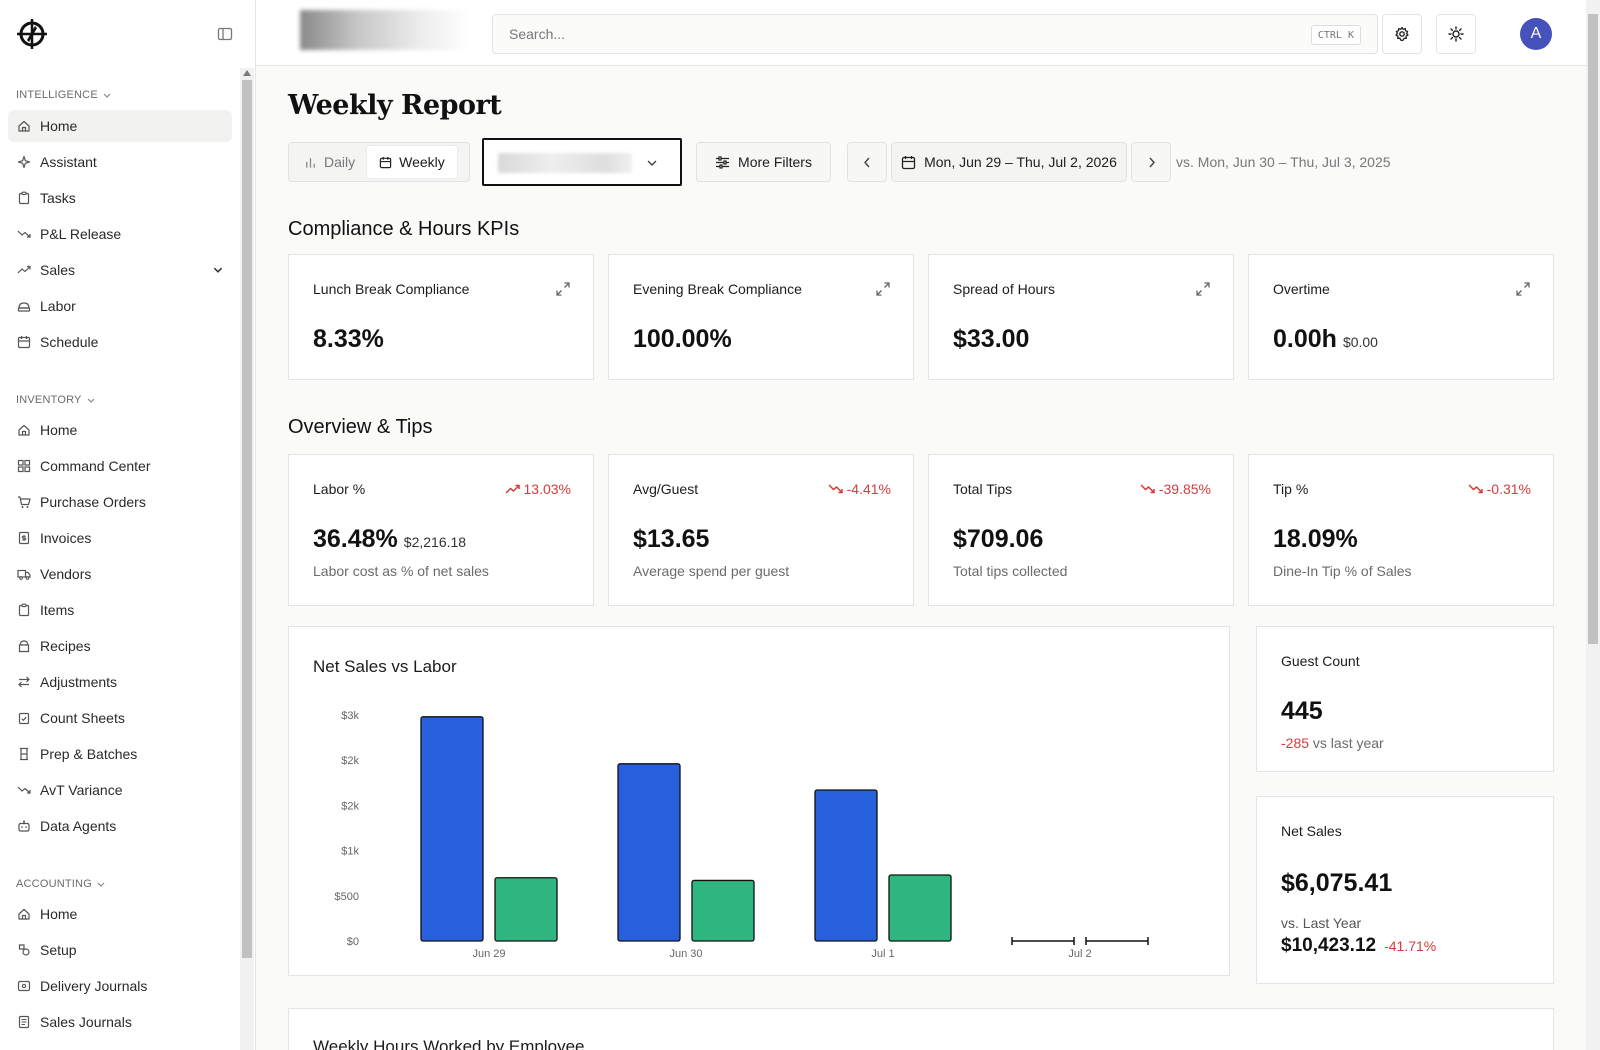  What do you see at coordinates (120, 790) in the screenshot?
I see `sidebar-item-avt-variance: AvT Variance` at bounding box center [120, 790].